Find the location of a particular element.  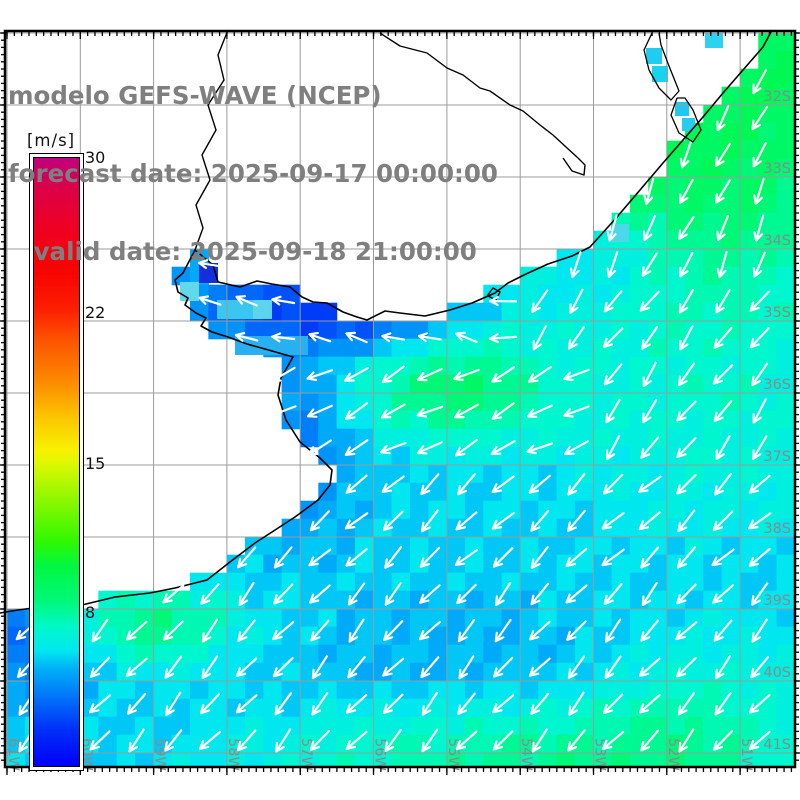

lat-label-36S: 36S is located at coordinates (777, 385).